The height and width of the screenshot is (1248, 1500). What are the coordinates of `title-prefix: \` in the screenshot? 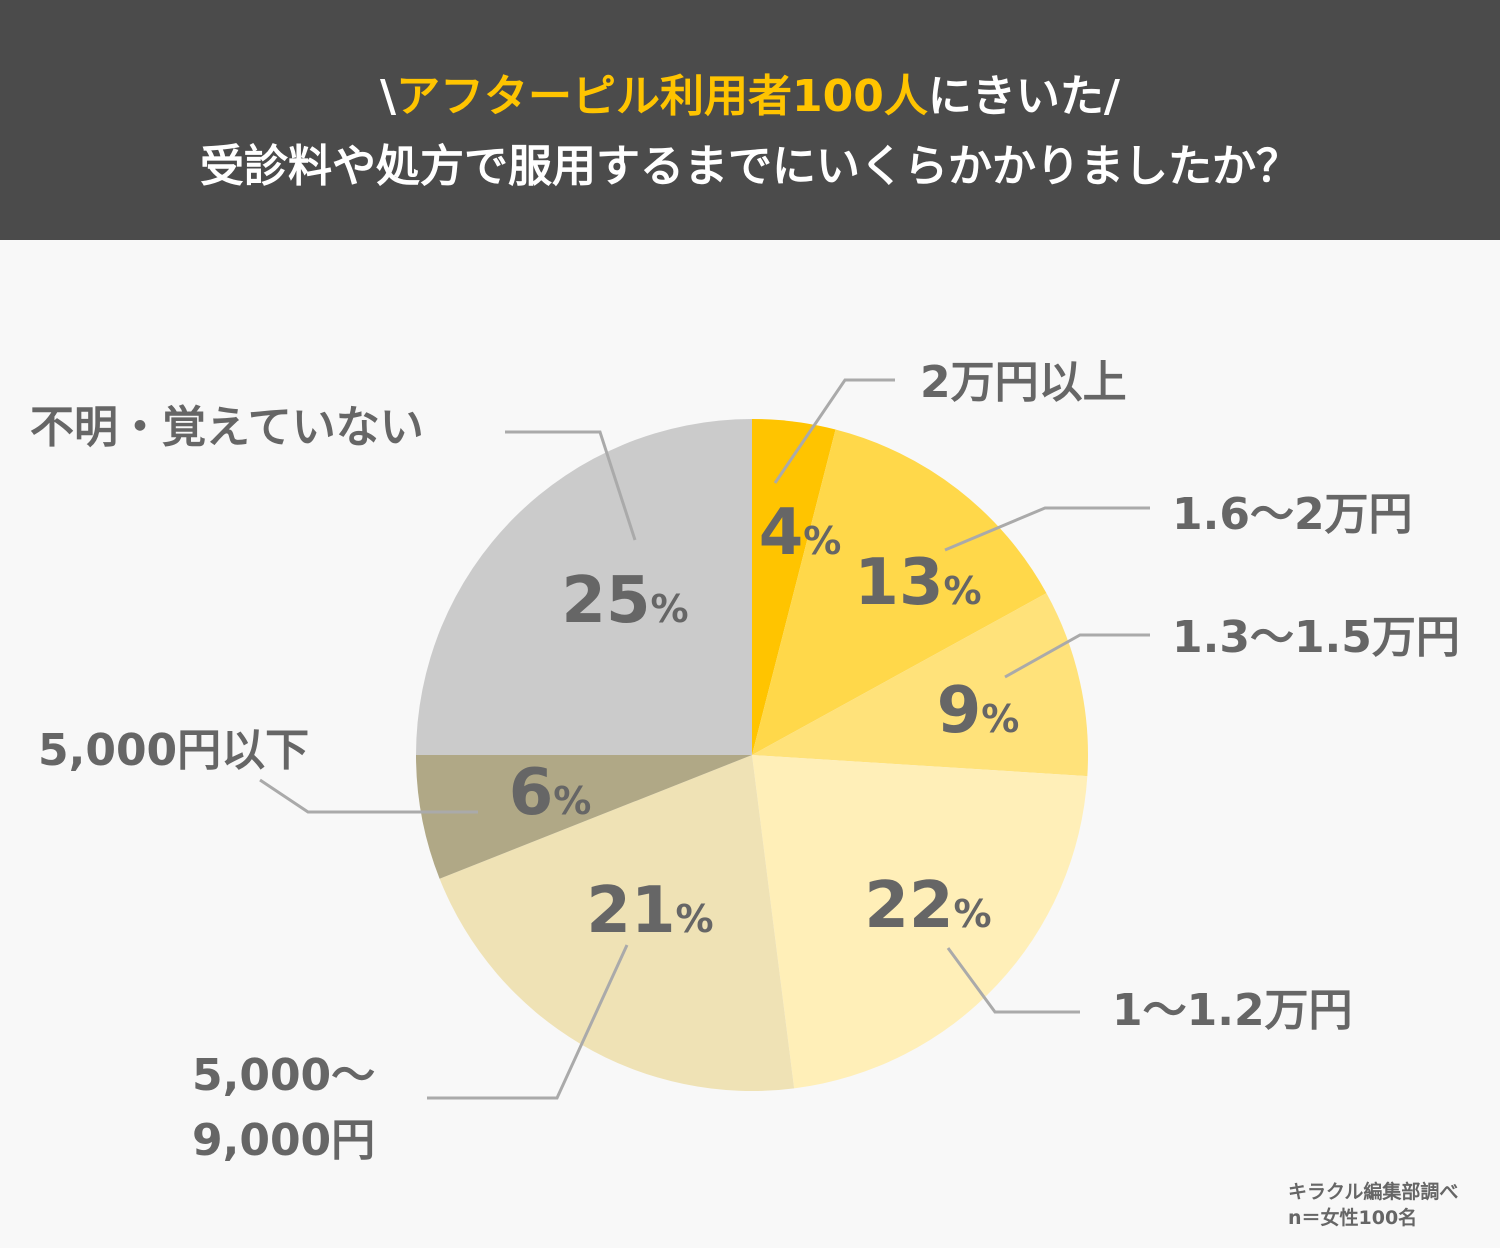 It's located at (388, 96).